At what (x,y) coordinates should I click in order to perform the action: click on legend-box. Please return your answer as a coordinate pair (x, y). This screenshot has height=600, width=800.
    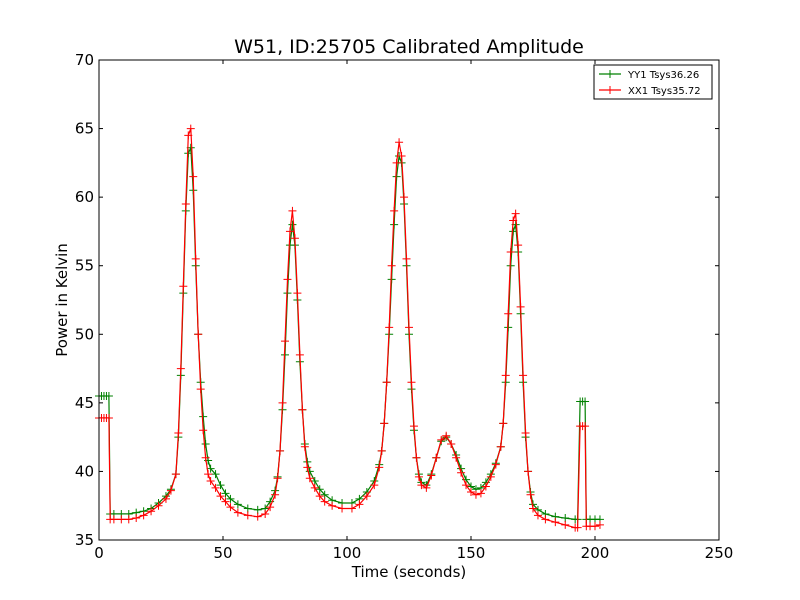
    Looking at the image, I should click on (653, 82).